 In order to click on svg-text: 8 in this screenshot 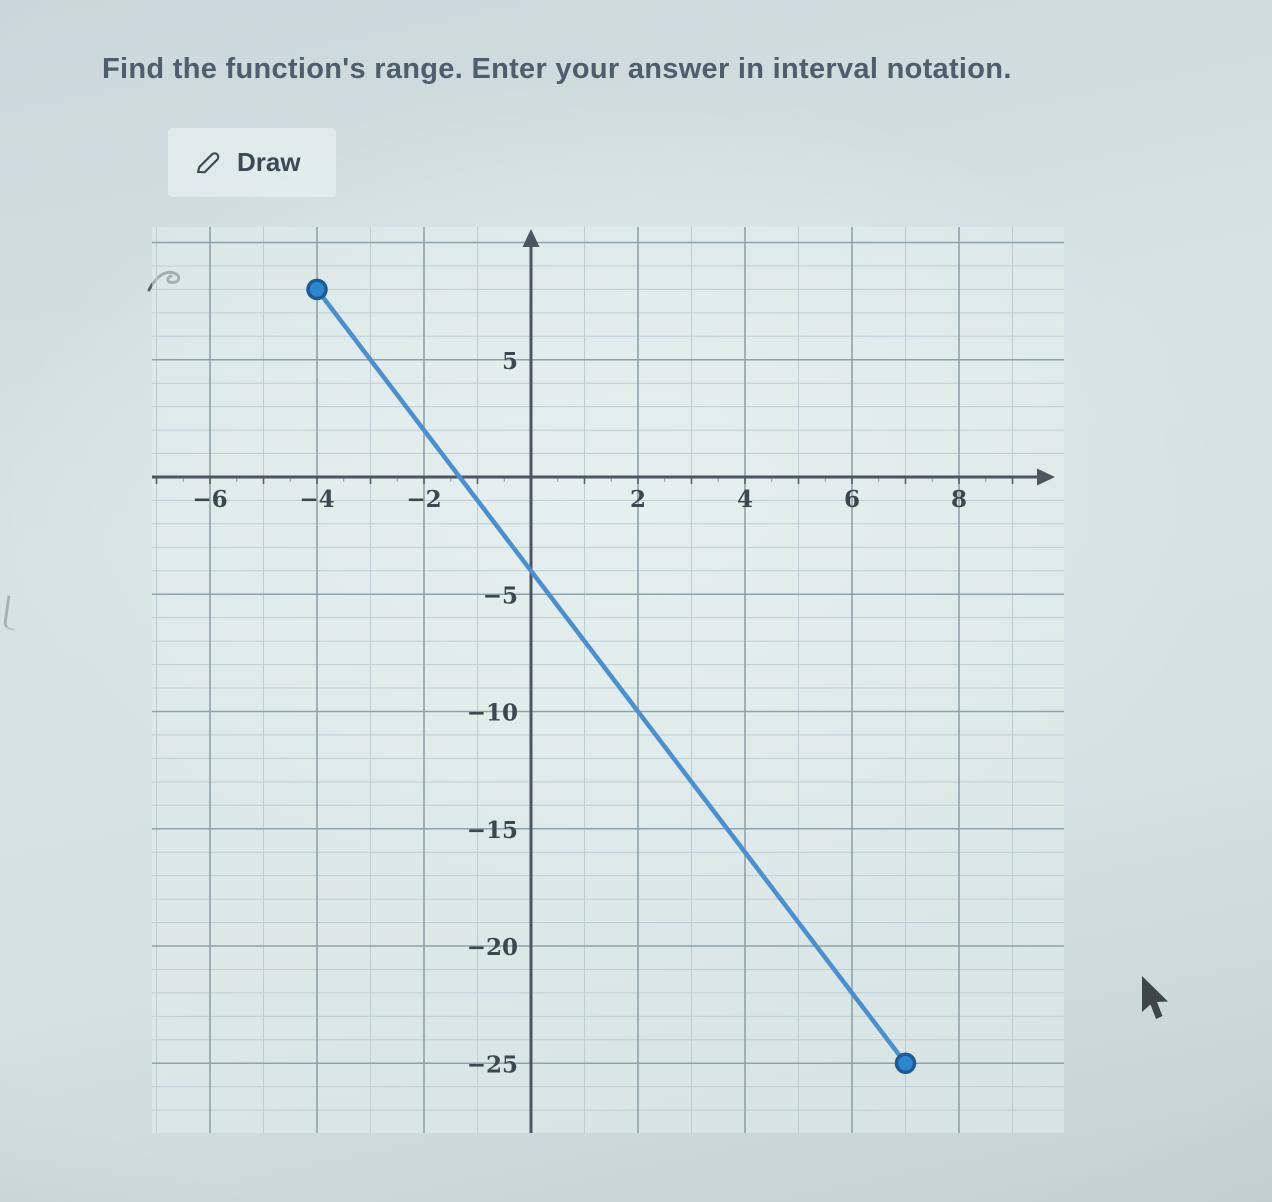, I will do `click(959, 499)`.